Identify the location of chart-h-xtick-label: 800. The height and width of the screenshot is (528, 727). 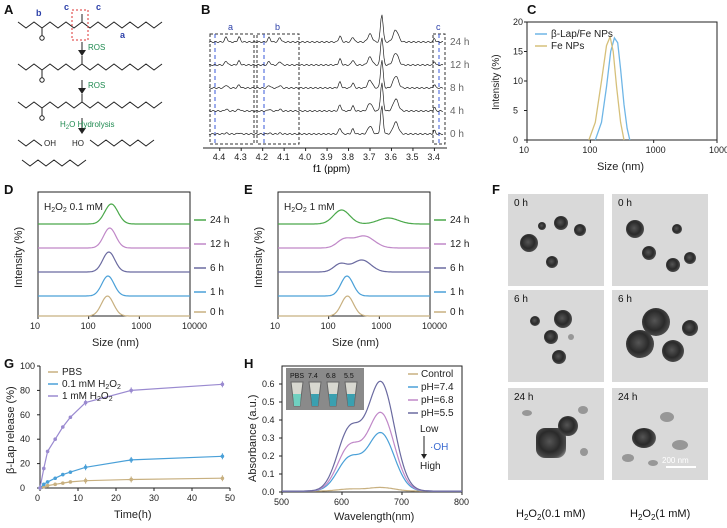
(461, 502).